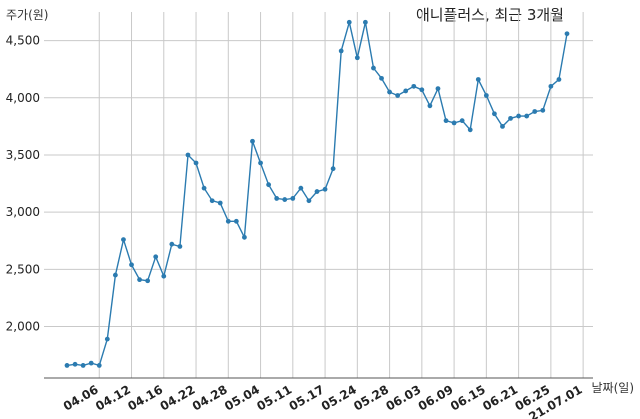  What do you see at coordinates (23, 269) in the screenshot?
I see `y-tick-label: 2,500` at bounding box center [23, 269].